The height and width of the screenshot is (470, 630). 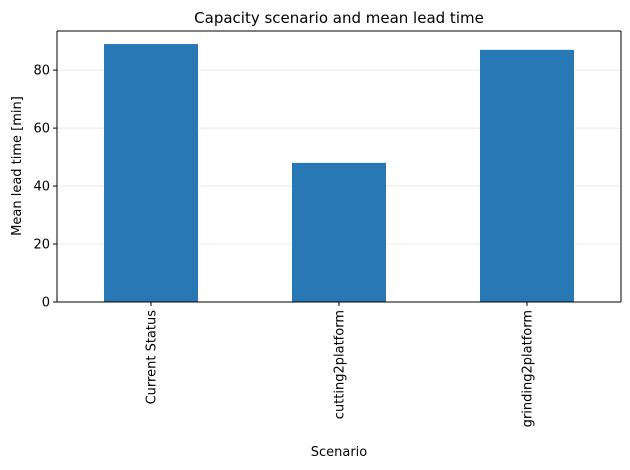 What do you see at coordinates (527, 176) in the screenshot?
I see `bar-grinding2platform` at bounding box center [527, 176].